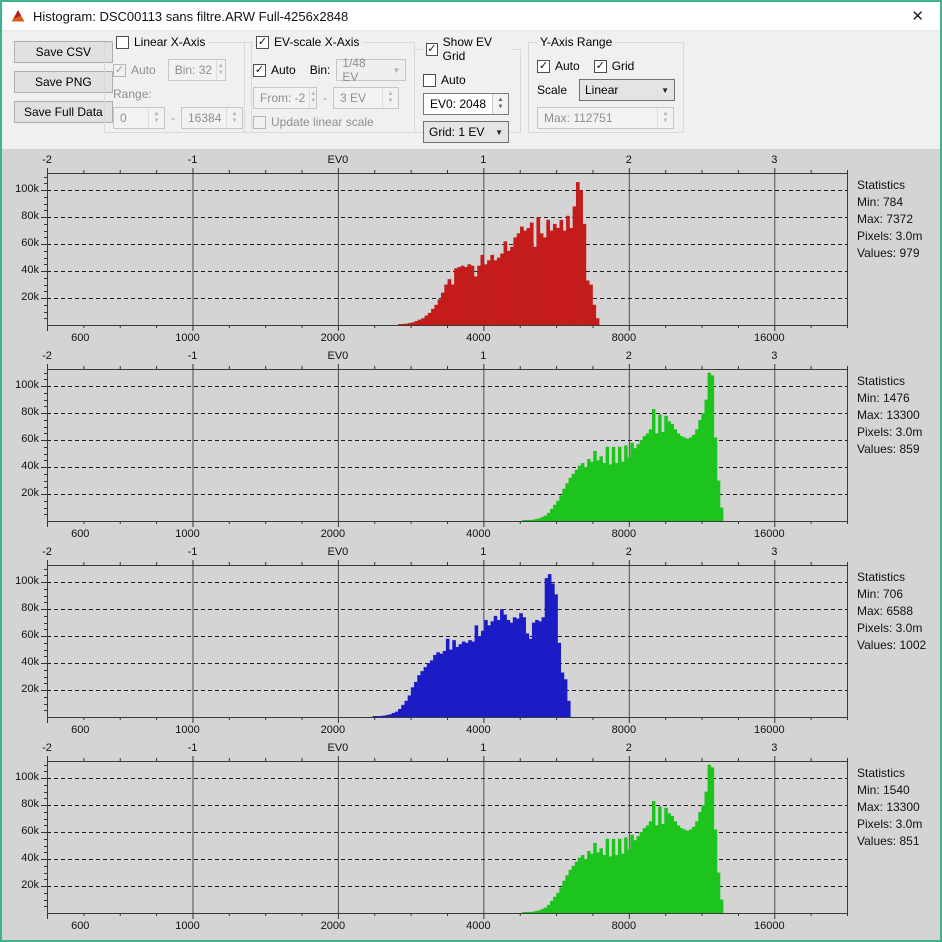 The image size is (942, 942). Describe the element at coordinates (274, 70) in the screenshot. I see `ev-auto-checkbox: ✓ Auto` at that location.